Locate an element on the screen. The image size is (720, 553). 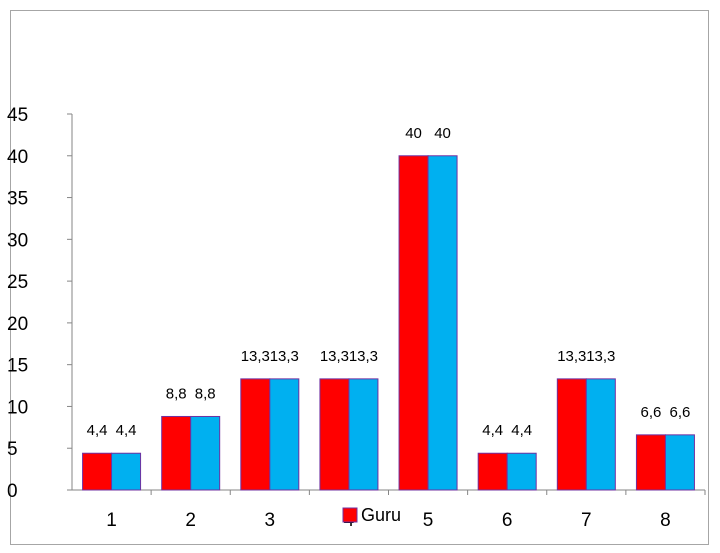
data-label-series-2-cat-5: 40 is located at coordinates (442, 133).